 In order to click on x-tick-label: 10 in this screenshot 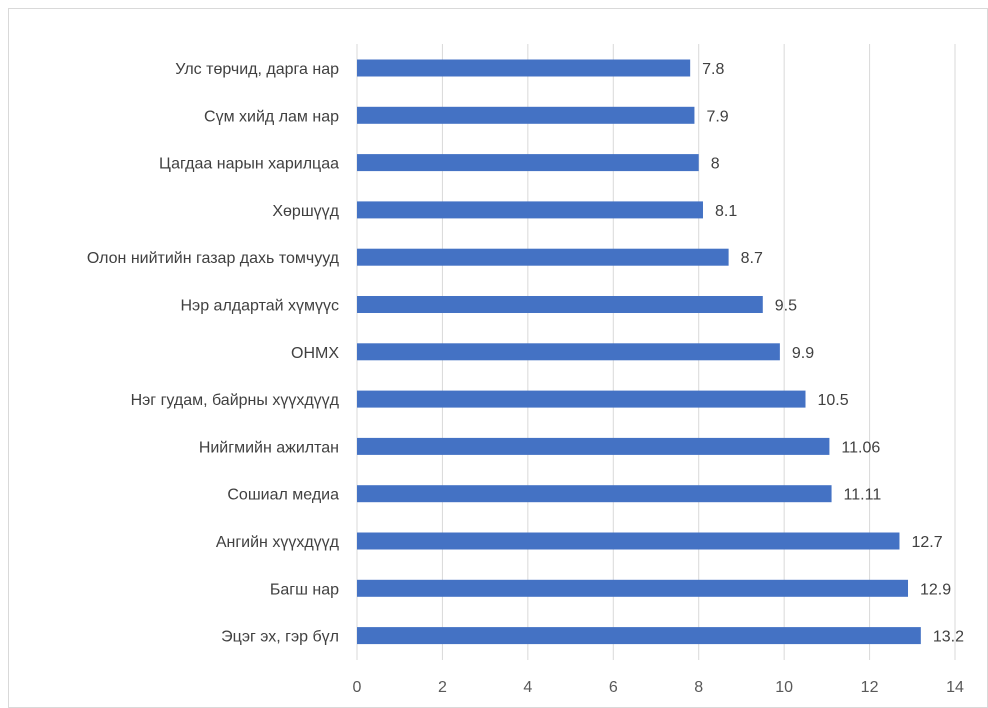, I will do `click(784, 687)`.